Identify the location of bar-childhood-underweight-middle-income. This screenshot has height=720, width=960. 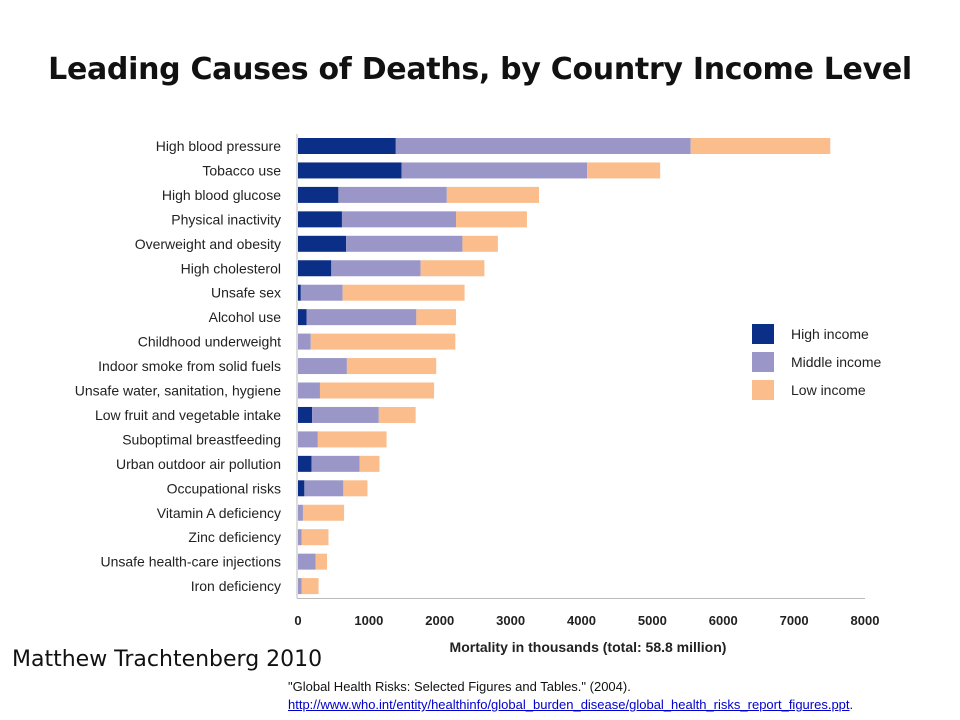
(304, 341).